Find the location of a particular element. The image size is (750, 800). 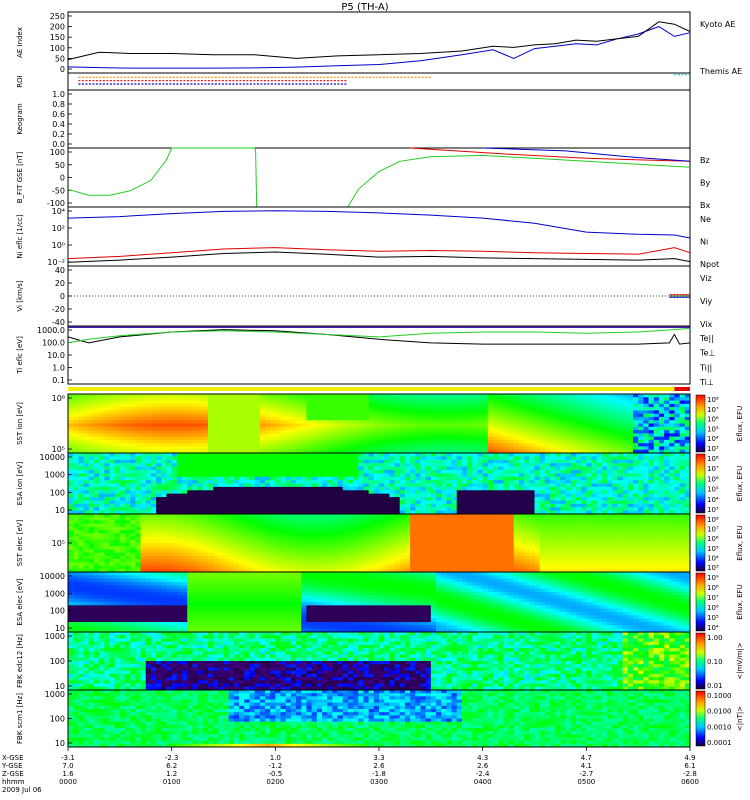

cbar-tick-label: 10⁶ is located at coordinates (713, 420).